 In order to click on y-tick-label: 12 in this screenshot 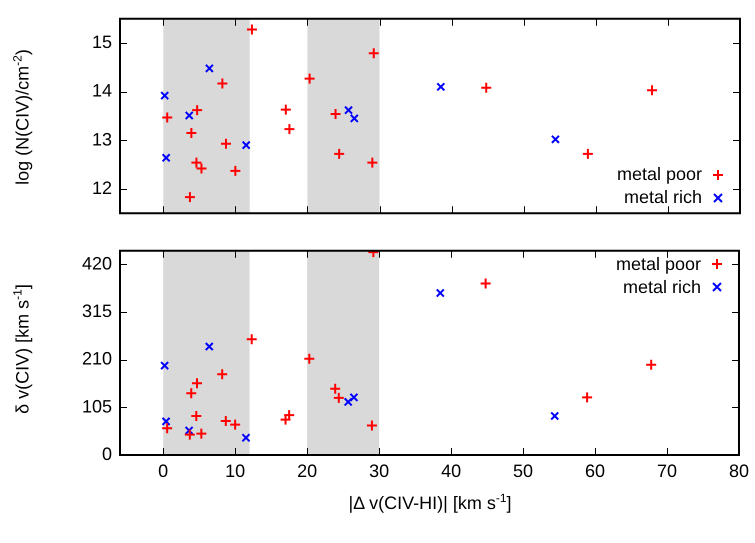, I will do `click(102, 188)`.